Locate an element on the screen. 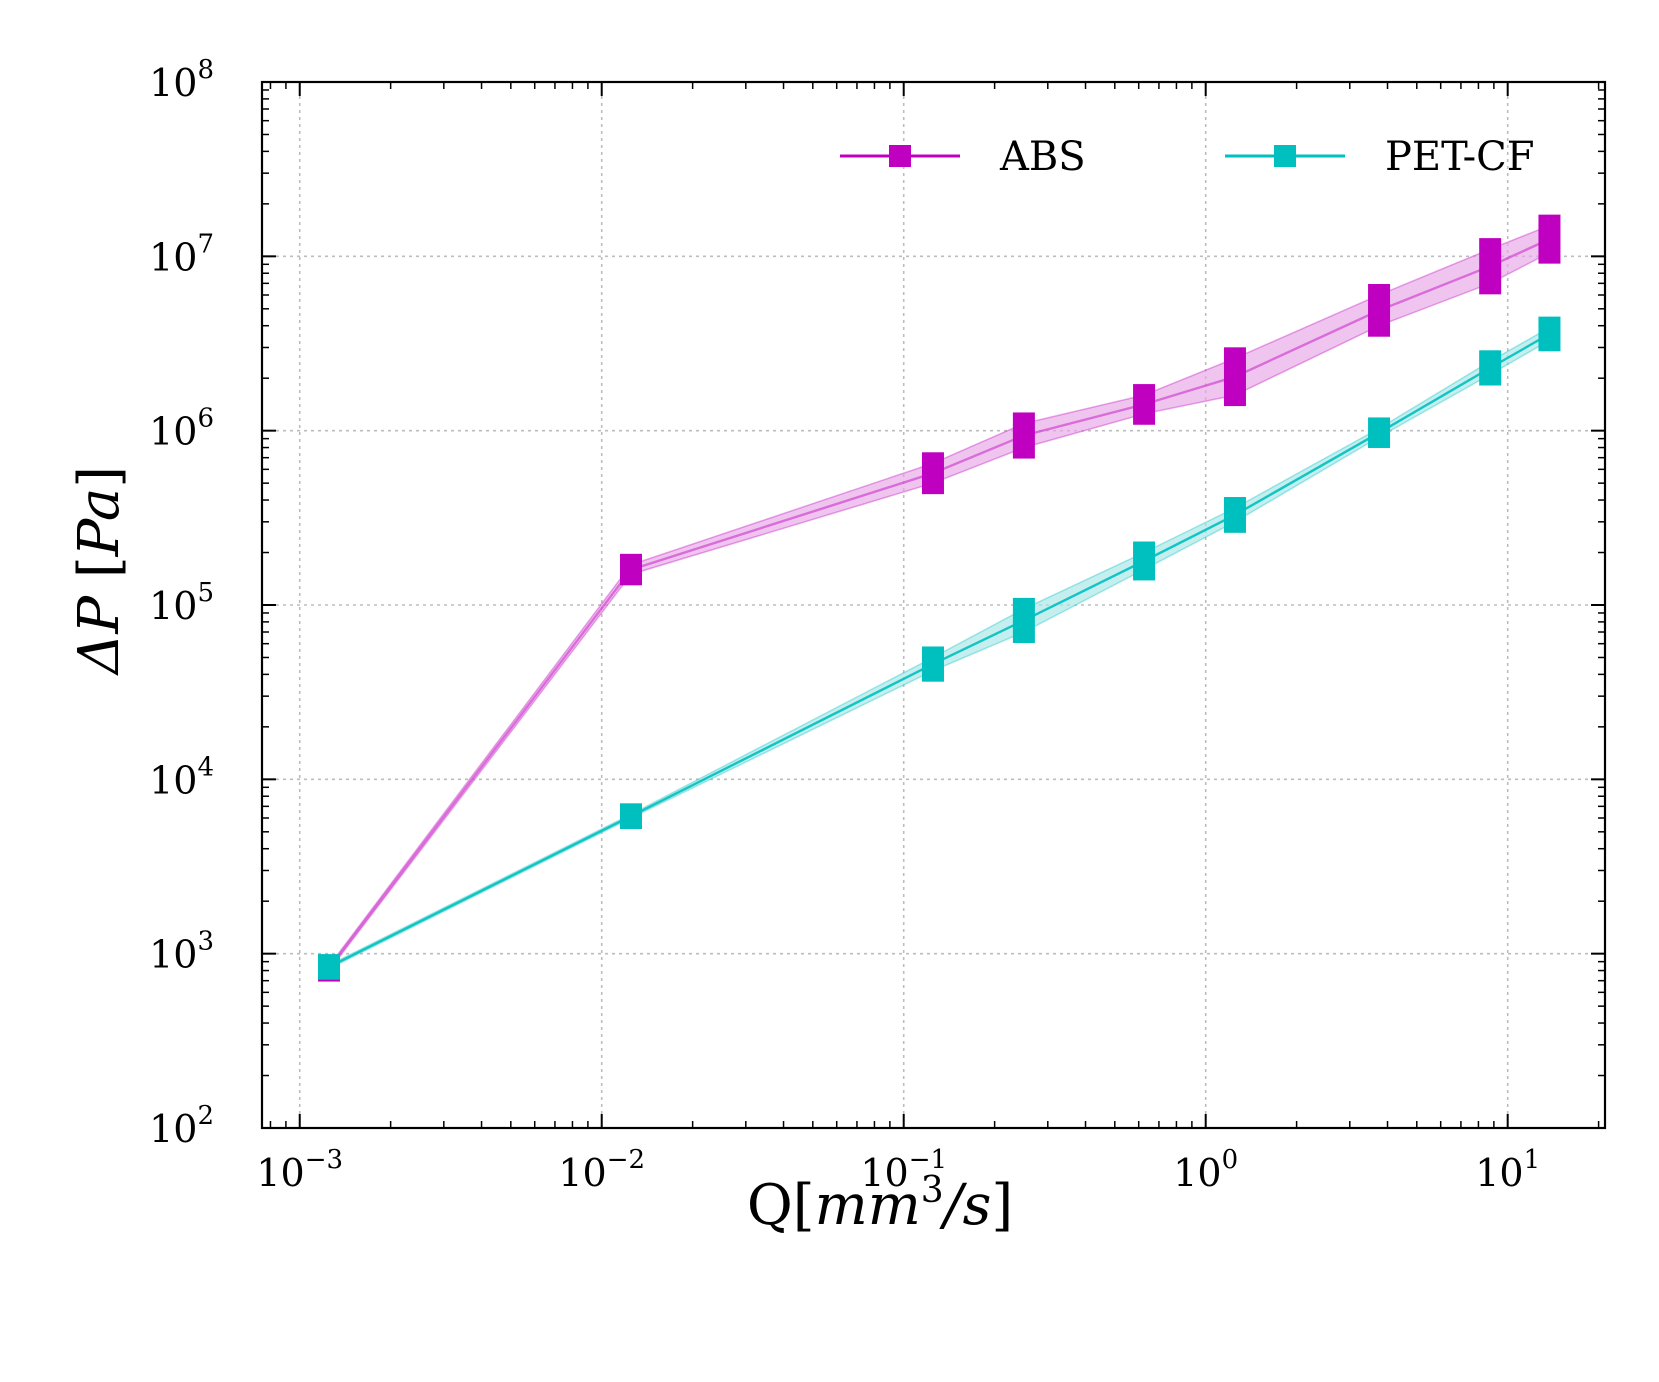  y-tick-label: 10⁶ is located at coordinates (181, 429).